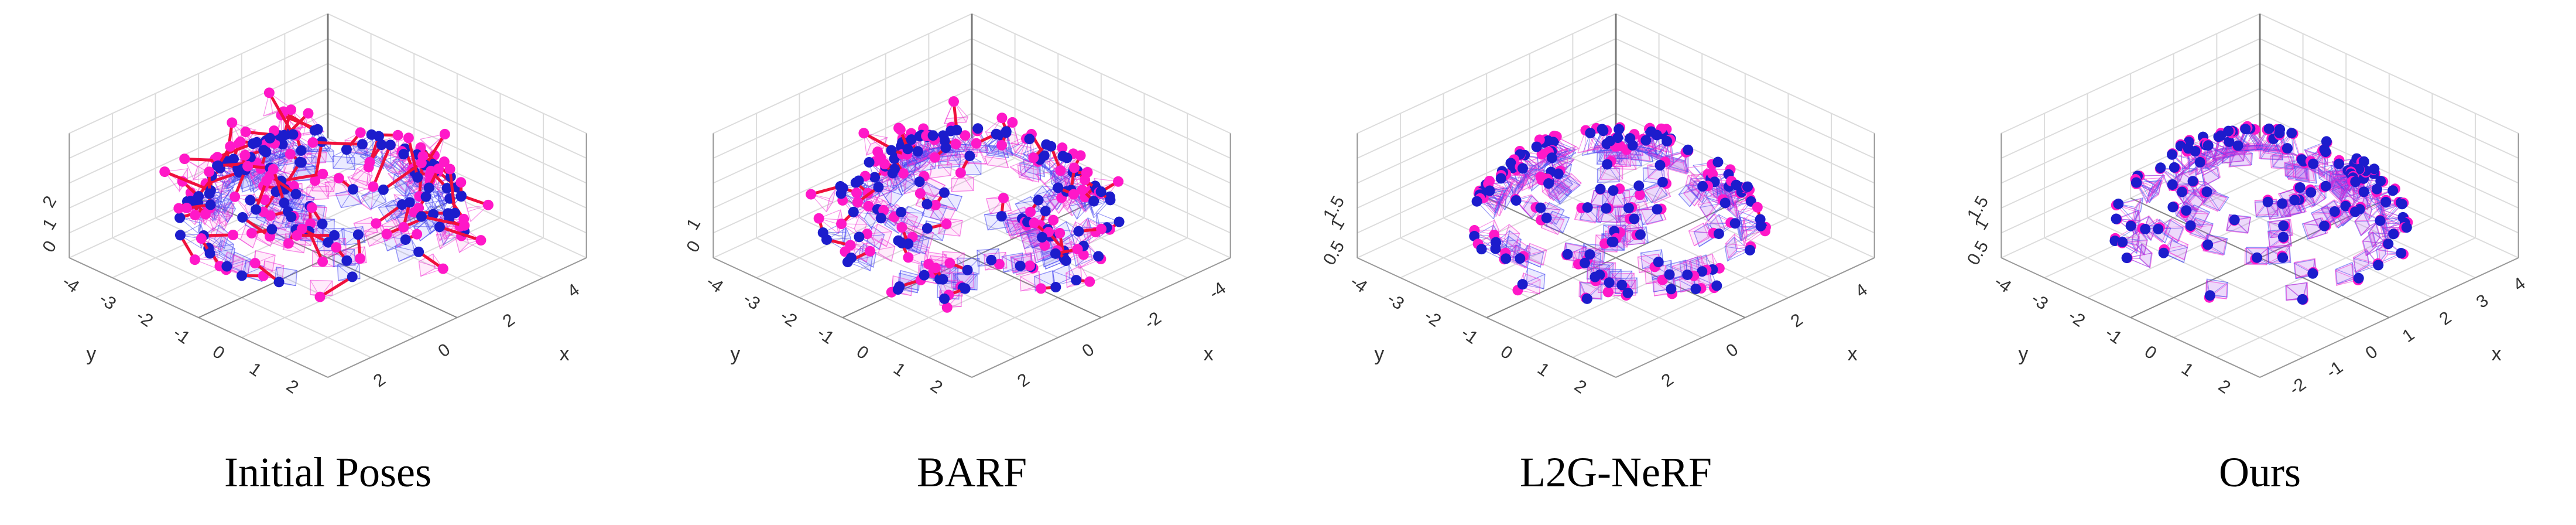 The width and height of the screenshot is (2576, 525). I want to click on x-tick-label: -2, so click(1153, 320).